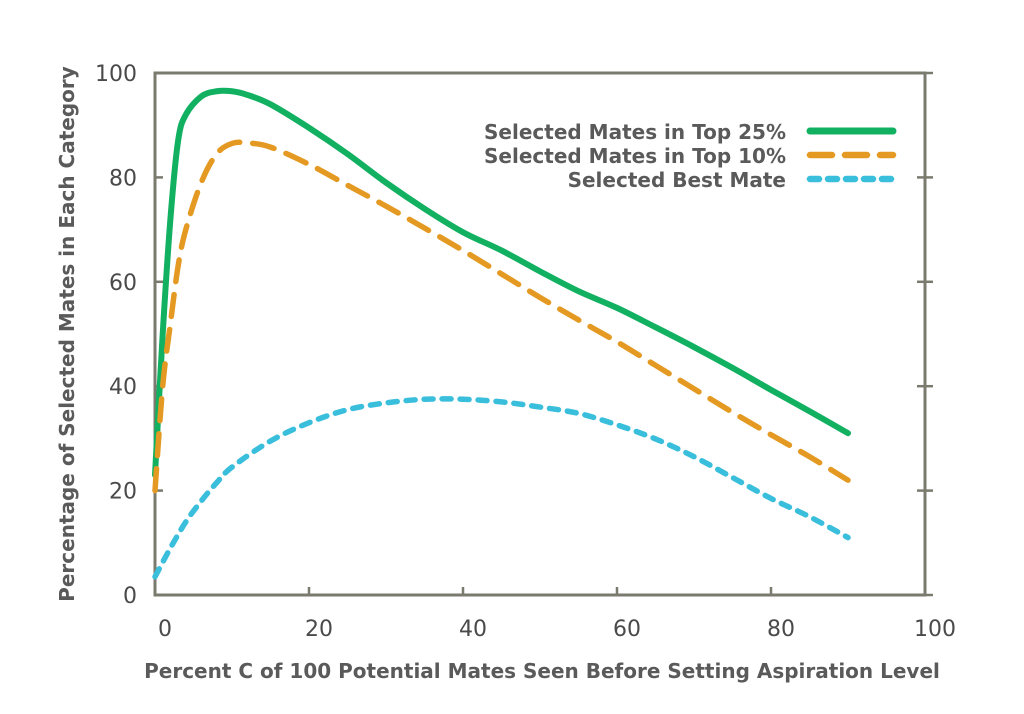 The height and width of the screenshot is (714, 1024). What do you see at coordinates (116, 74) in the screenshot?
I see `y-tick-label: 100` at bounding box center [116, 74].